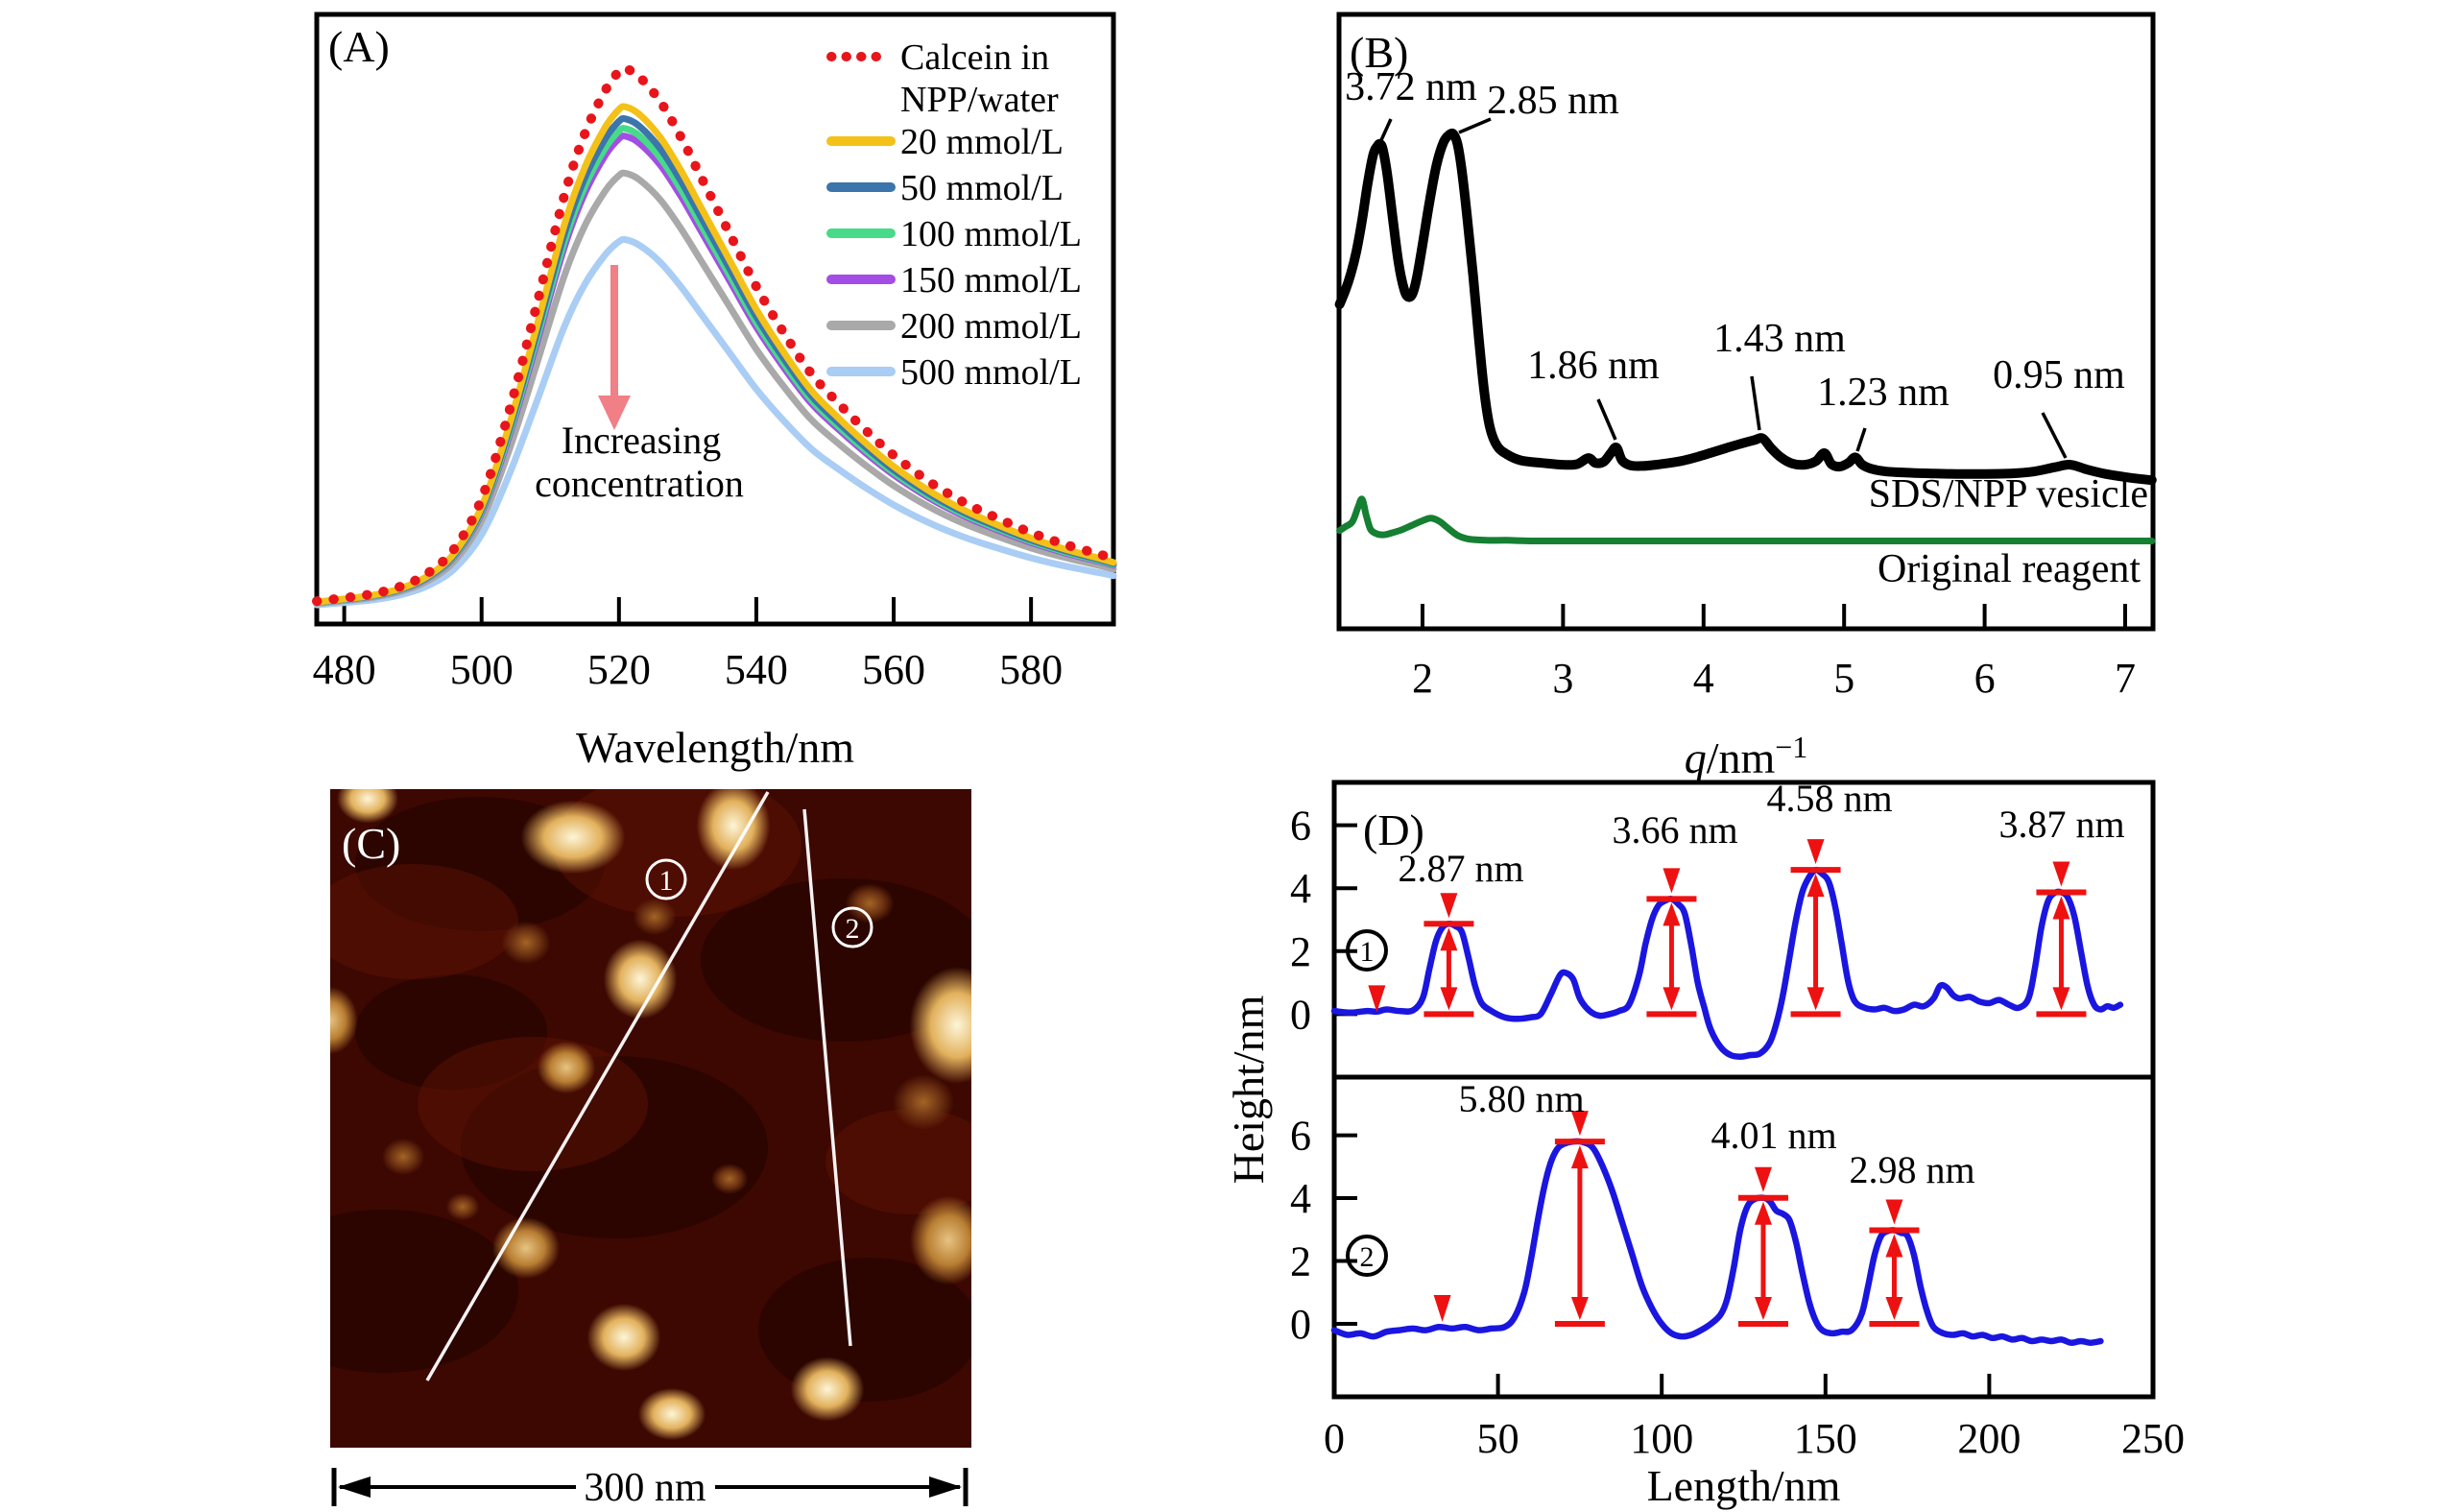 Image resolution: width=2464 pixels, height=1512 pixels. Describe the element at coordinates (2125, 678) in the screenshot. I see `x-tick-label: 7` at that location.